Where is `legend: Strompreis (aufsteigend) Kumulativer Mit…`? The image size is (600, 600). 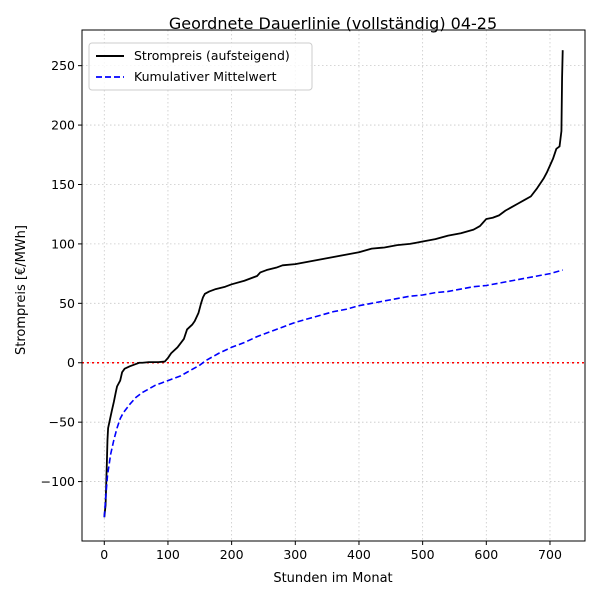 legend: Strompreis (aufsteigend) Kumulativer Mit… is located at coordinates (200, 66).